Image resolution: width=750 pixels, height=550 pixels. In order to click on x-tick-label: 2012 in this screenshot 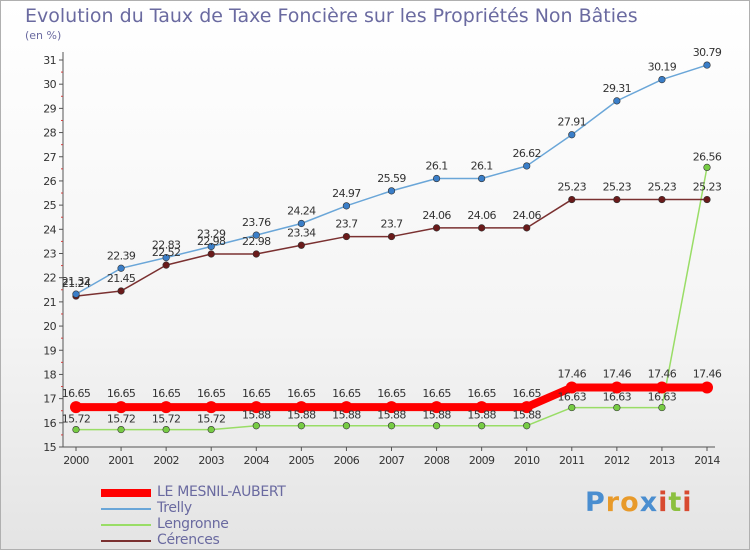, I will do `click(617, 460)`.